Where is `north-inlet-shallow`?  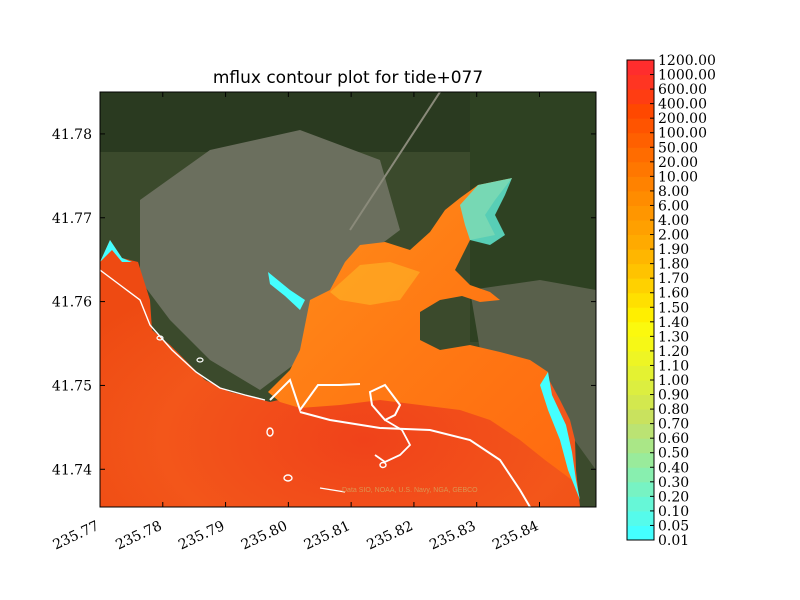 north-inlet-shallow is located at coordinates (286, 291).